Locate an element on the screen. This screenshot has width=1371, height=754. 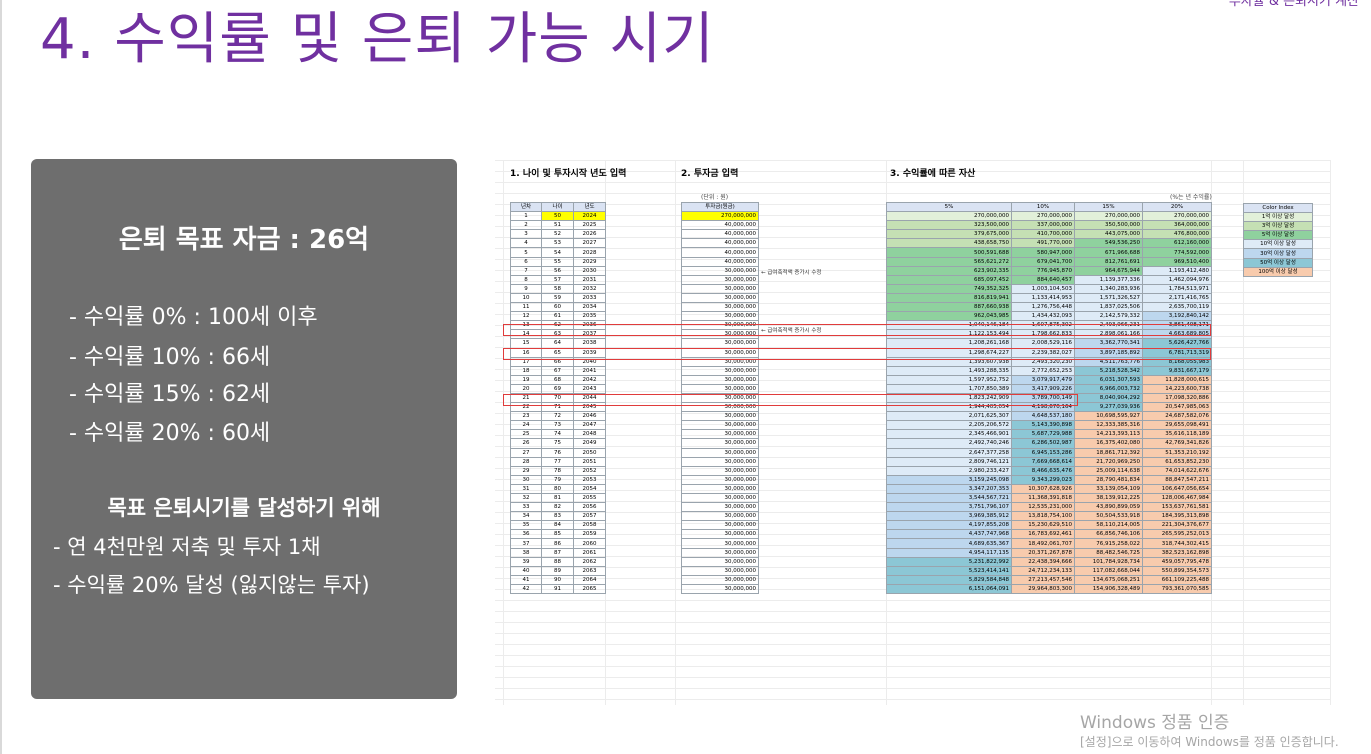
header-cell: 10% is located at coordinates (1043, 207).